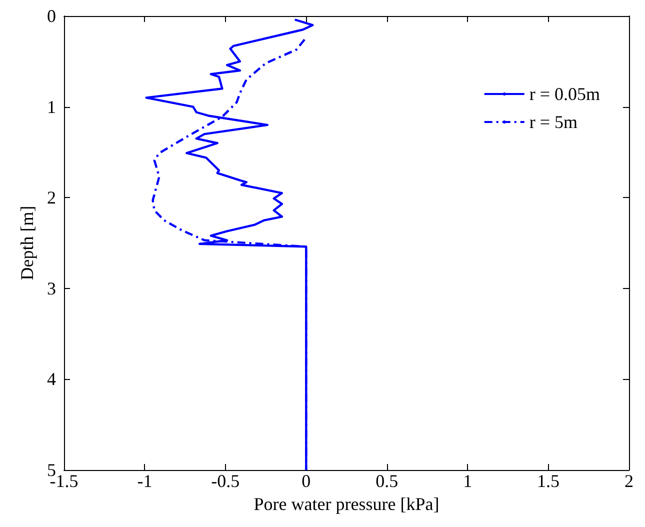  Describe the element at coordinates (51, 16) in the screenshot. I see `y-tick-label: 0` at that location.